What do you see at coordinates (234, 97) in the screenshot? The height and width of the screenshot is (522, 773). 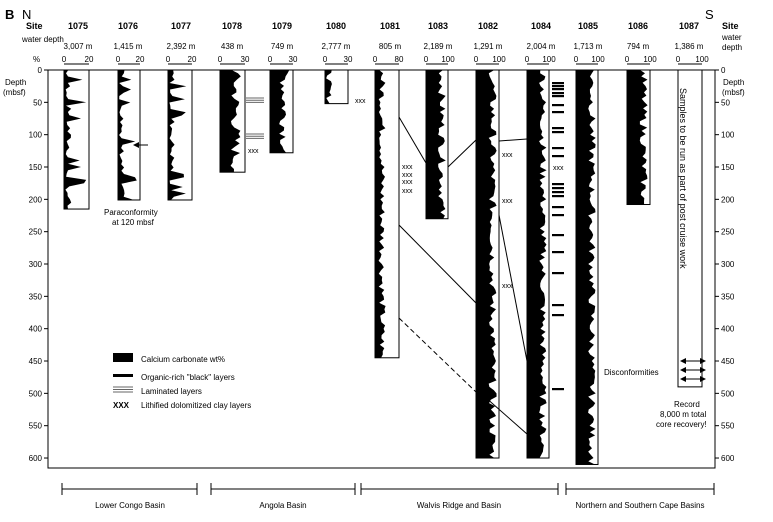 I see `site-1078: 1078 438 m 0 30` at bounding box center [234, 97].